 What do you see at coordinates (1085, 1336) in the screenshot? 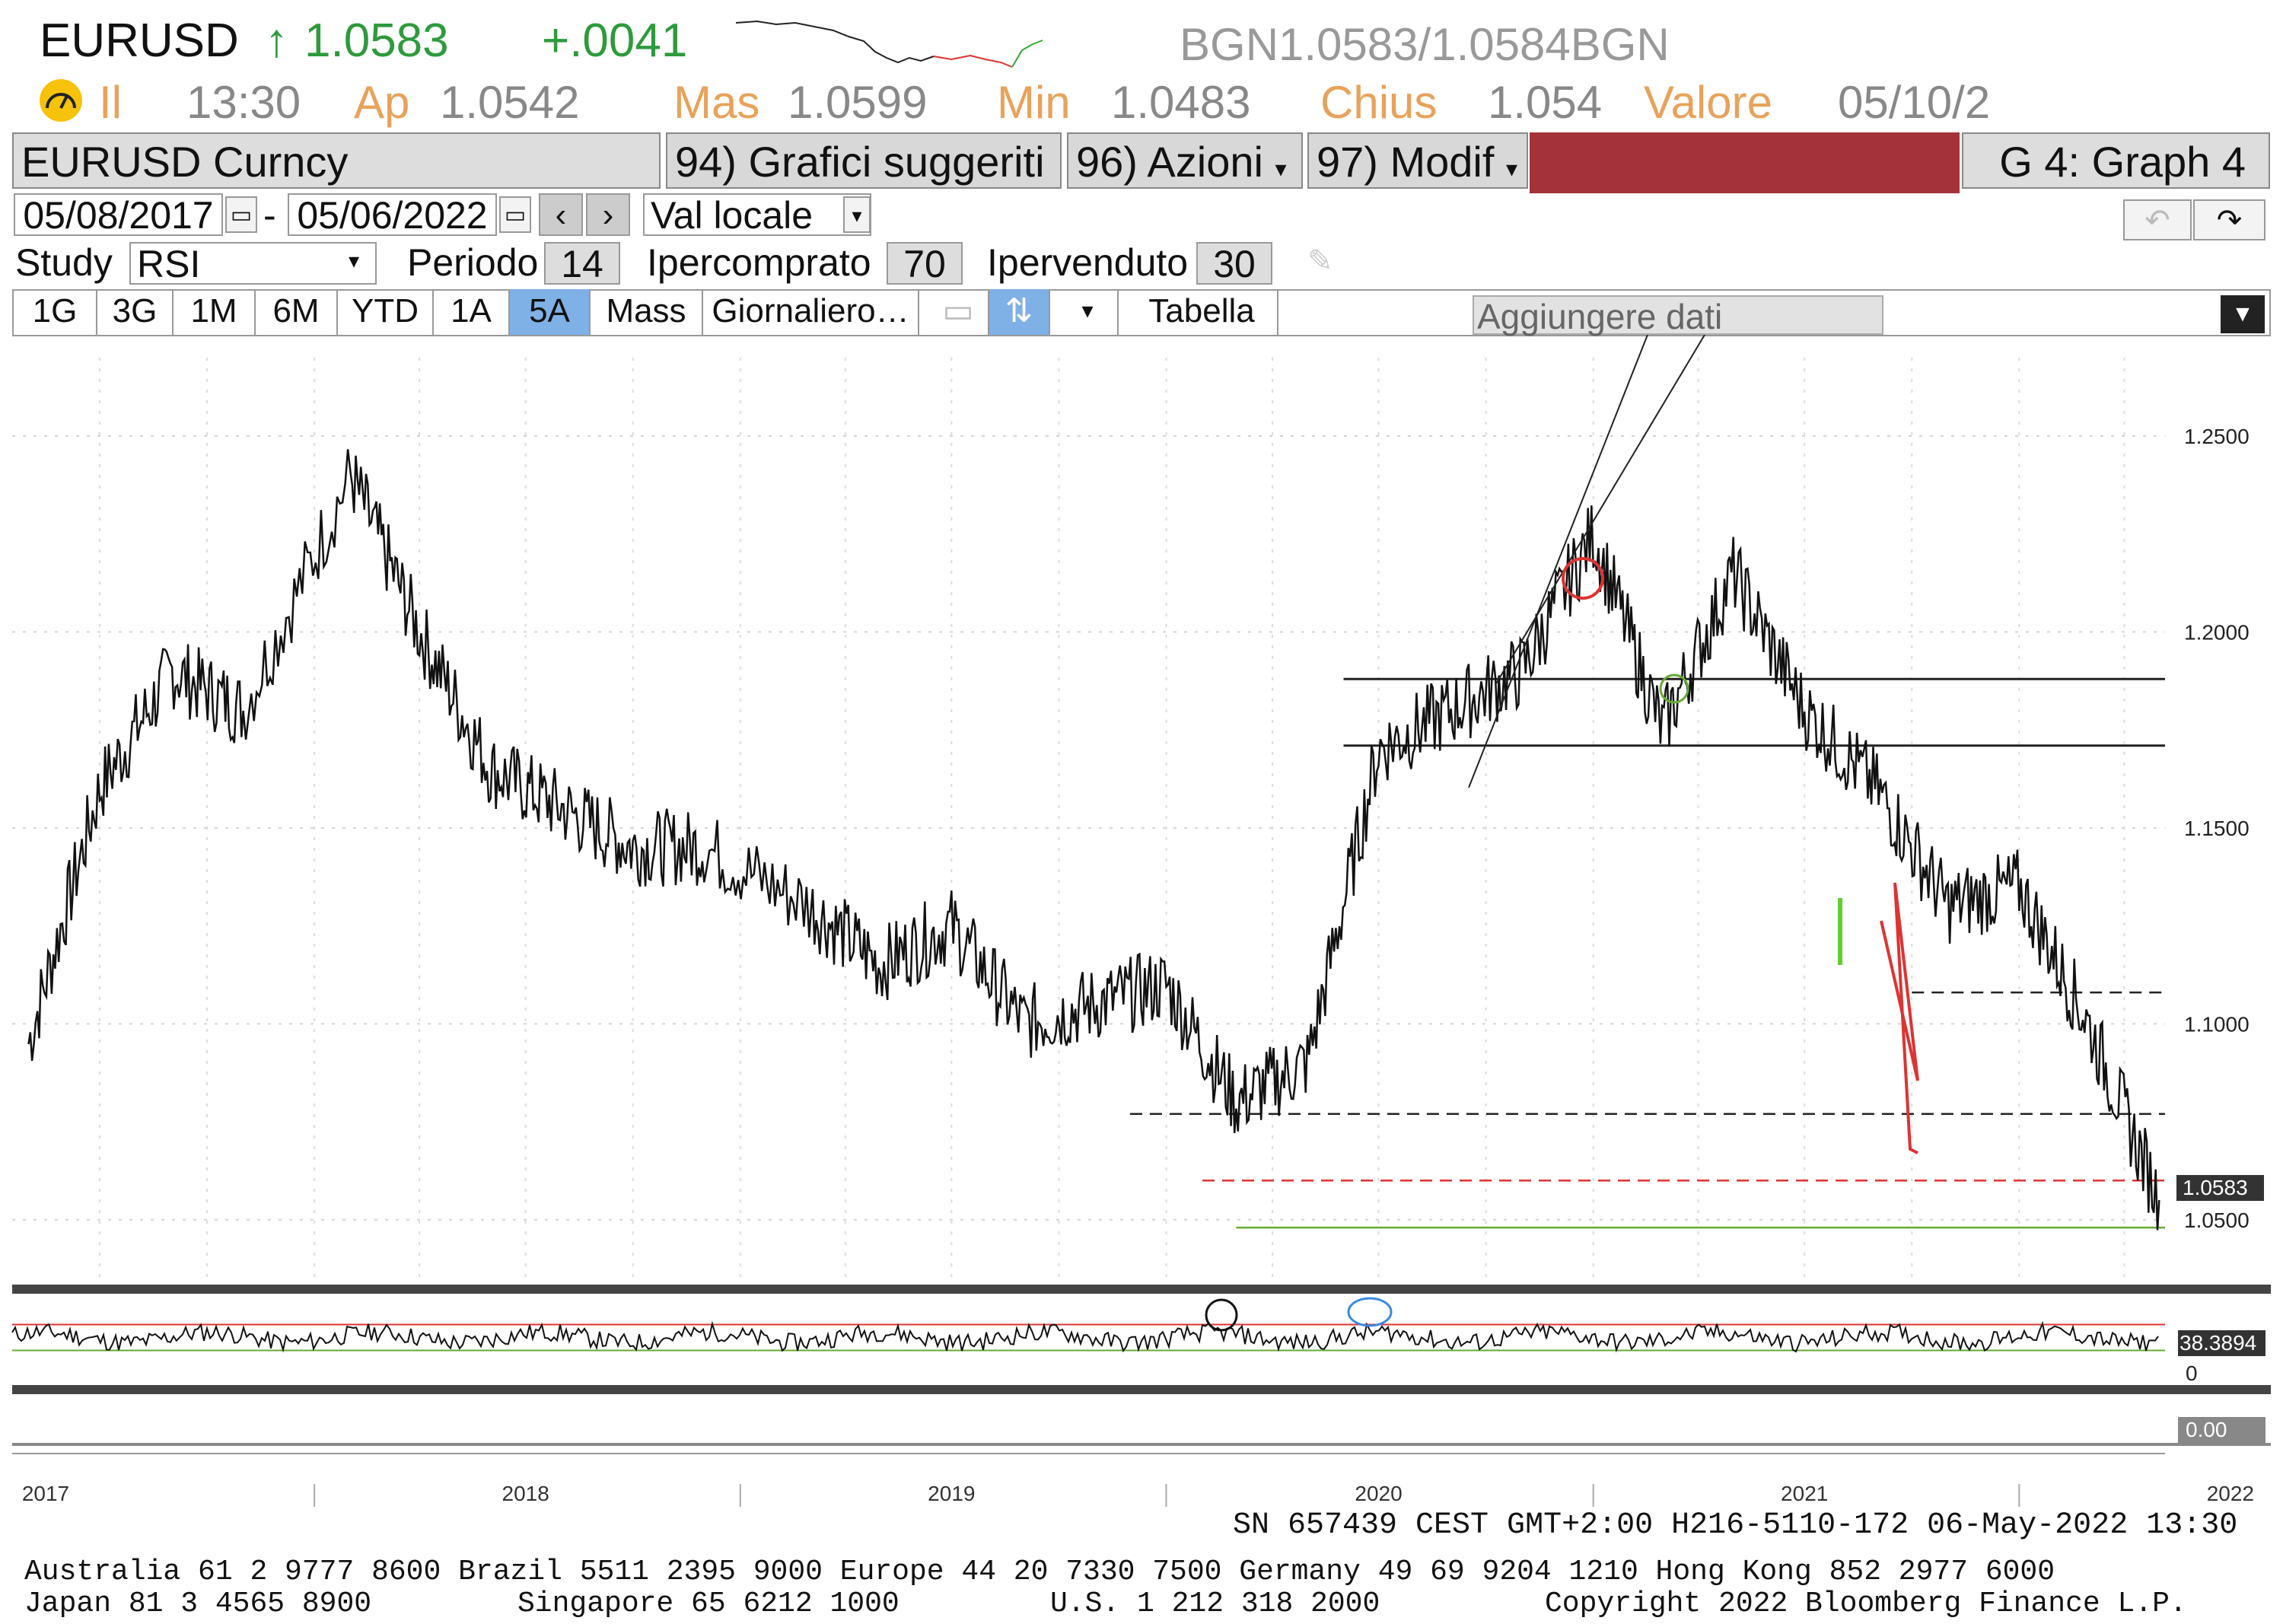
I see `rsi-series-line` at bounding box center [1085, 1336].